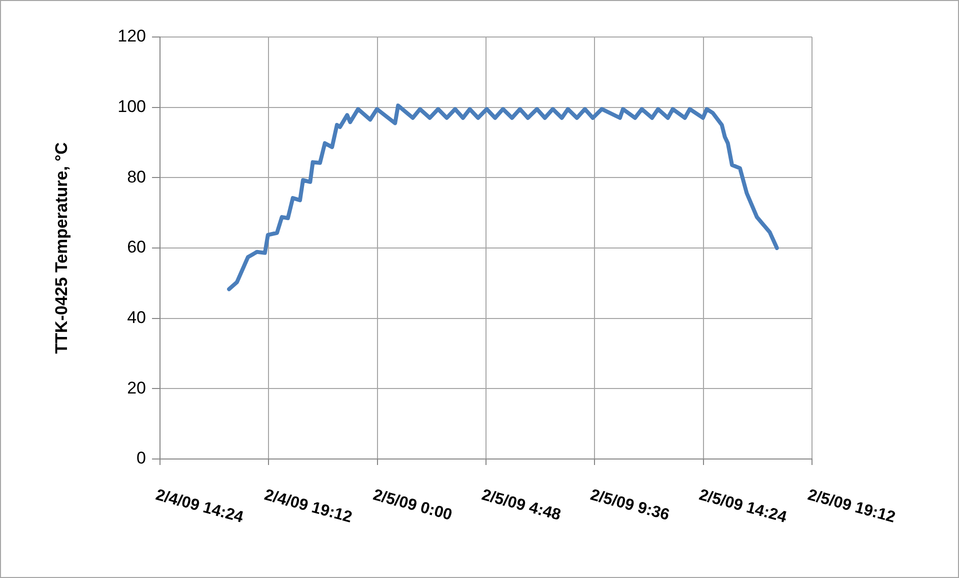 The height and width of the screenshot is (578, 959). Describe the element at coordinates (200, 506) in the screenshot. I see `x-tick-label: 2/4/09 14:24` at that location.